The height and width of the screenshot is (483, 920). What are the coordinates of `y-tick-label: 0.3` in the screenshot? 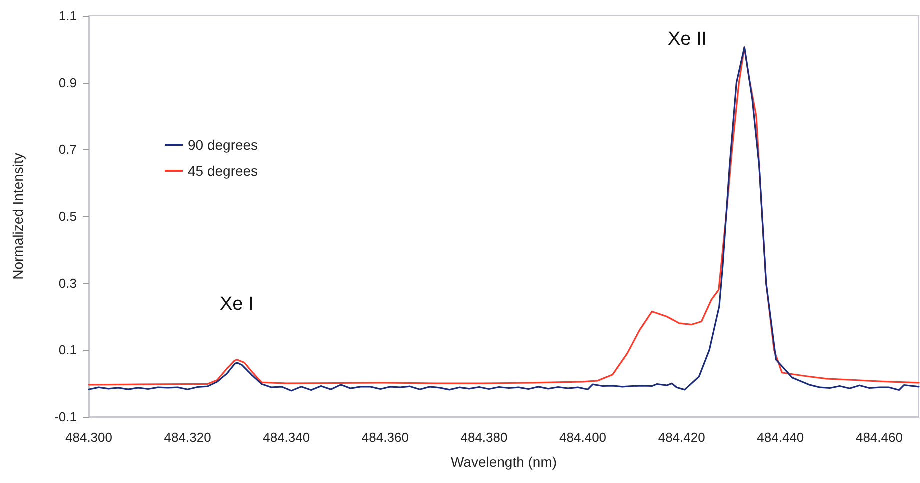 It's located at (67, 283).